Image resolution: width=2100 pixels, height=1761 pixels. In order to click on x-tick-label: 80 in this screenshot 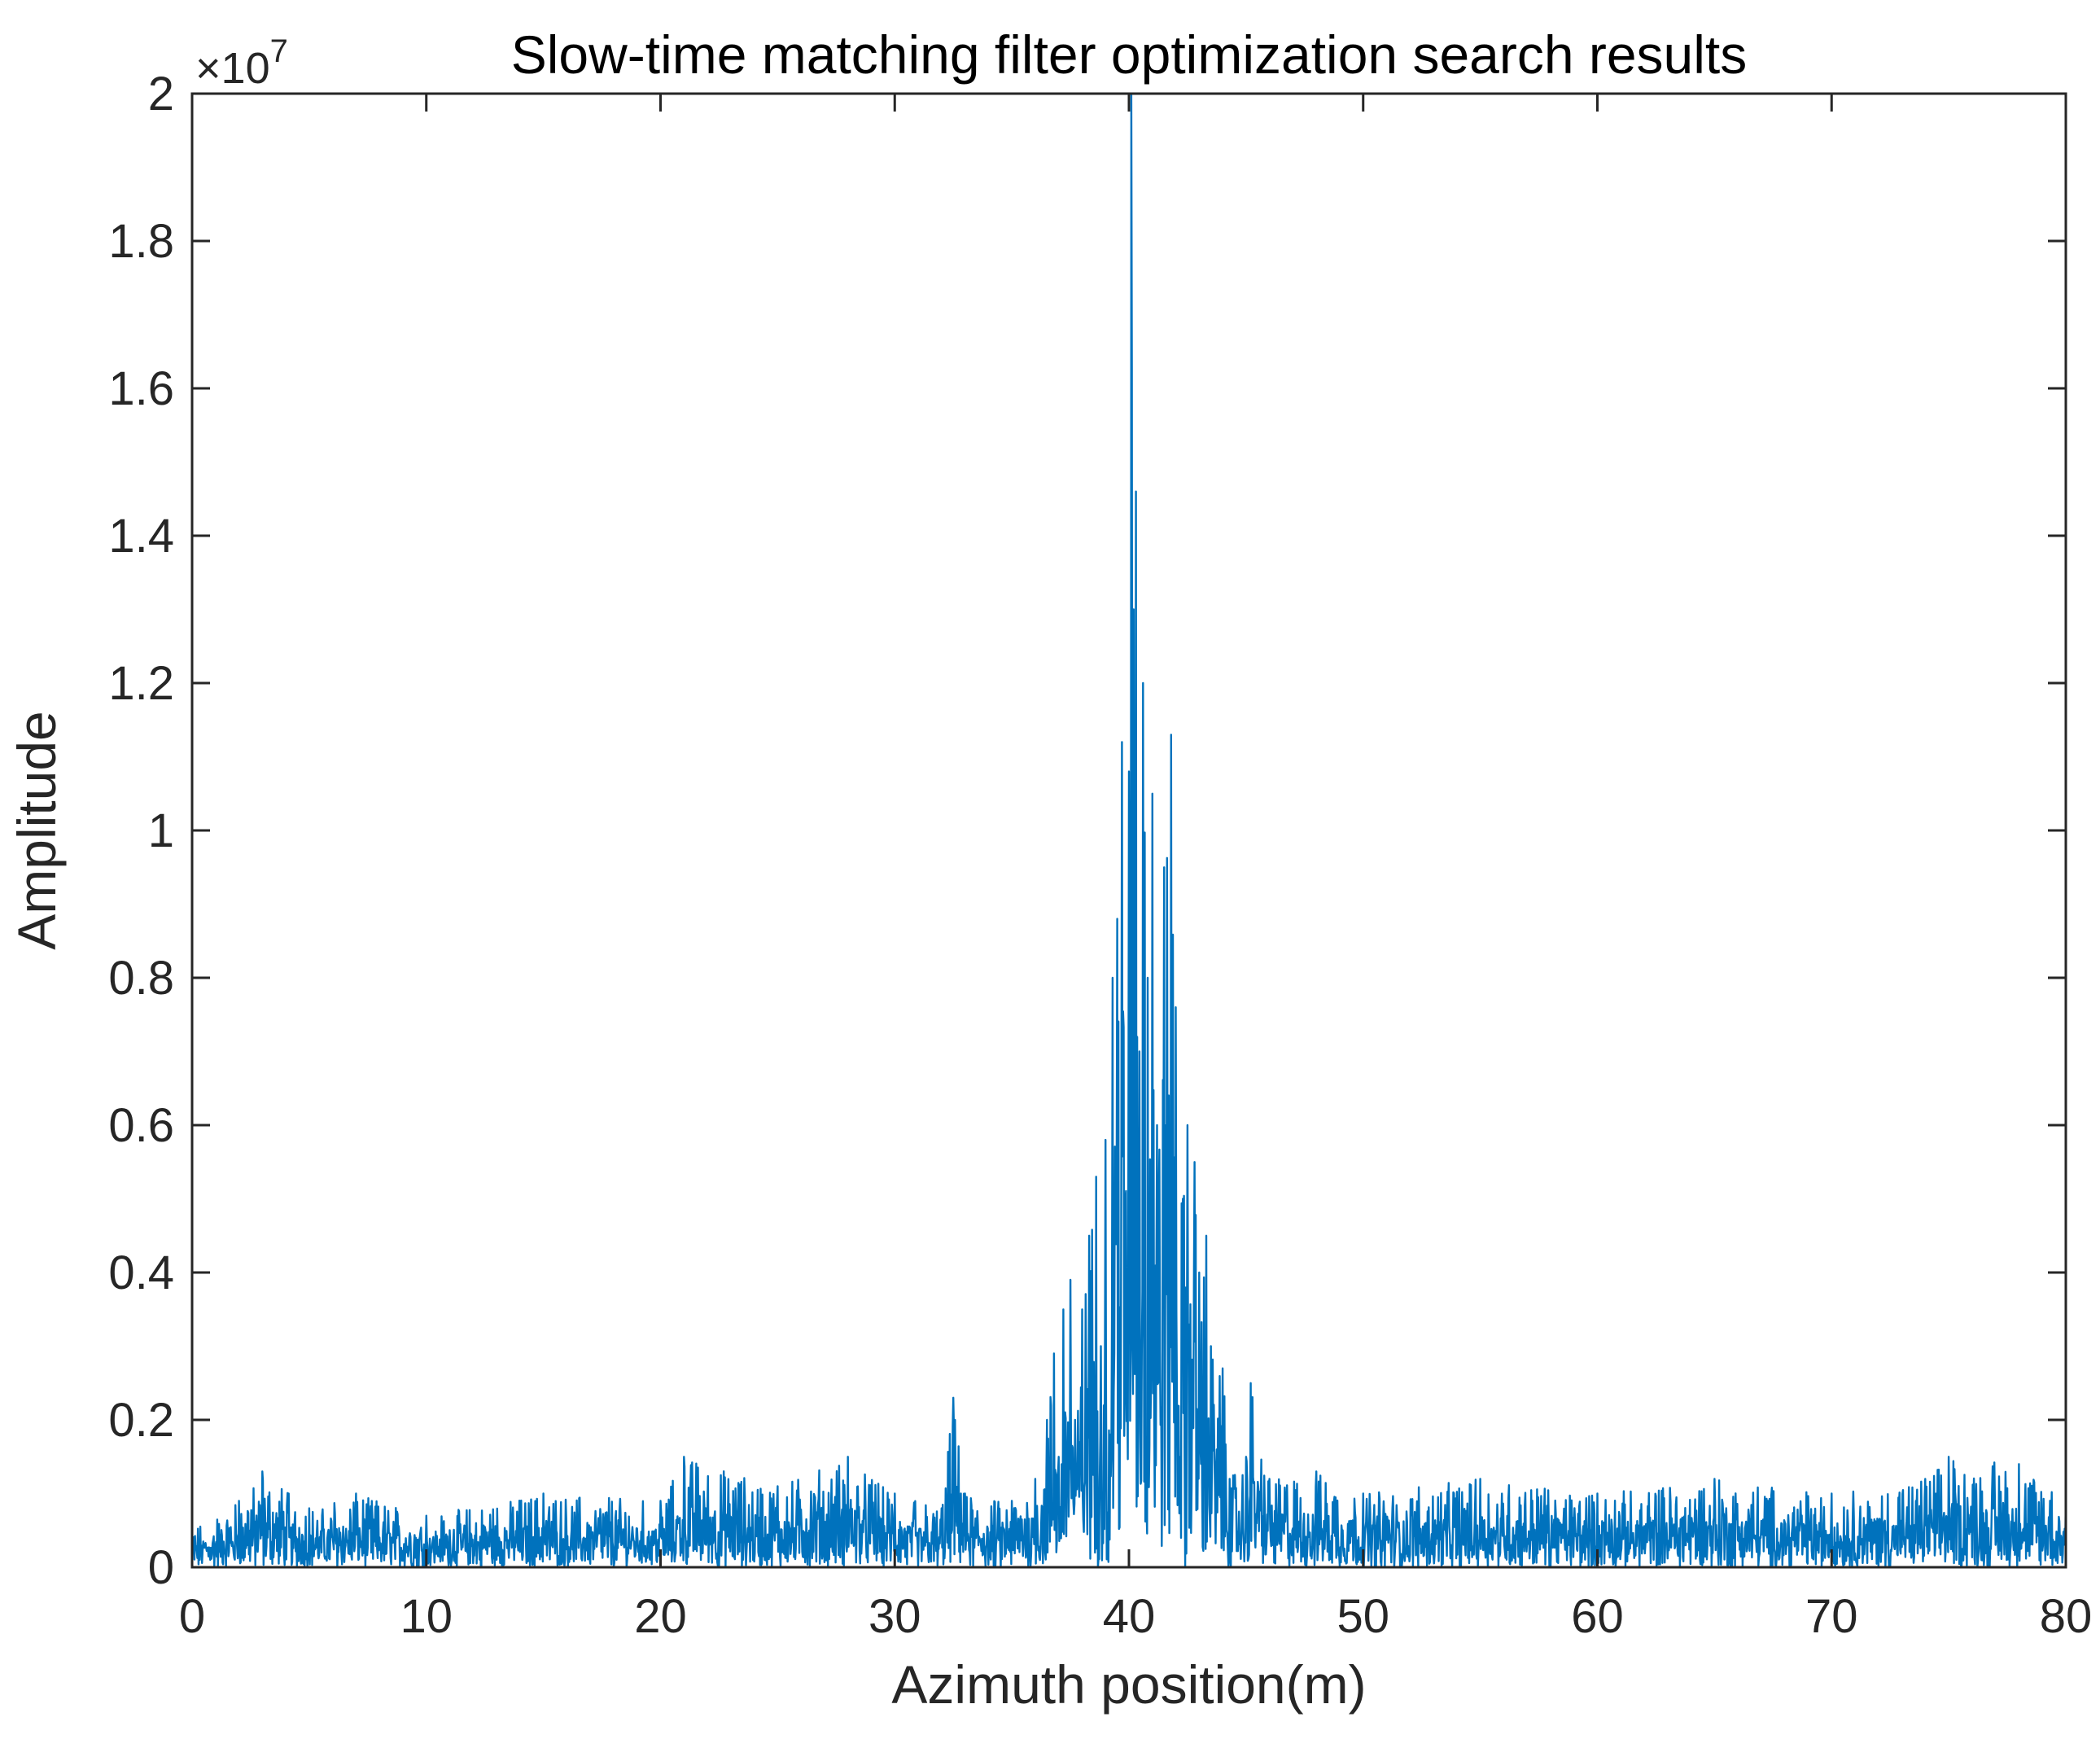, I will do `click(2066, 1616)`.